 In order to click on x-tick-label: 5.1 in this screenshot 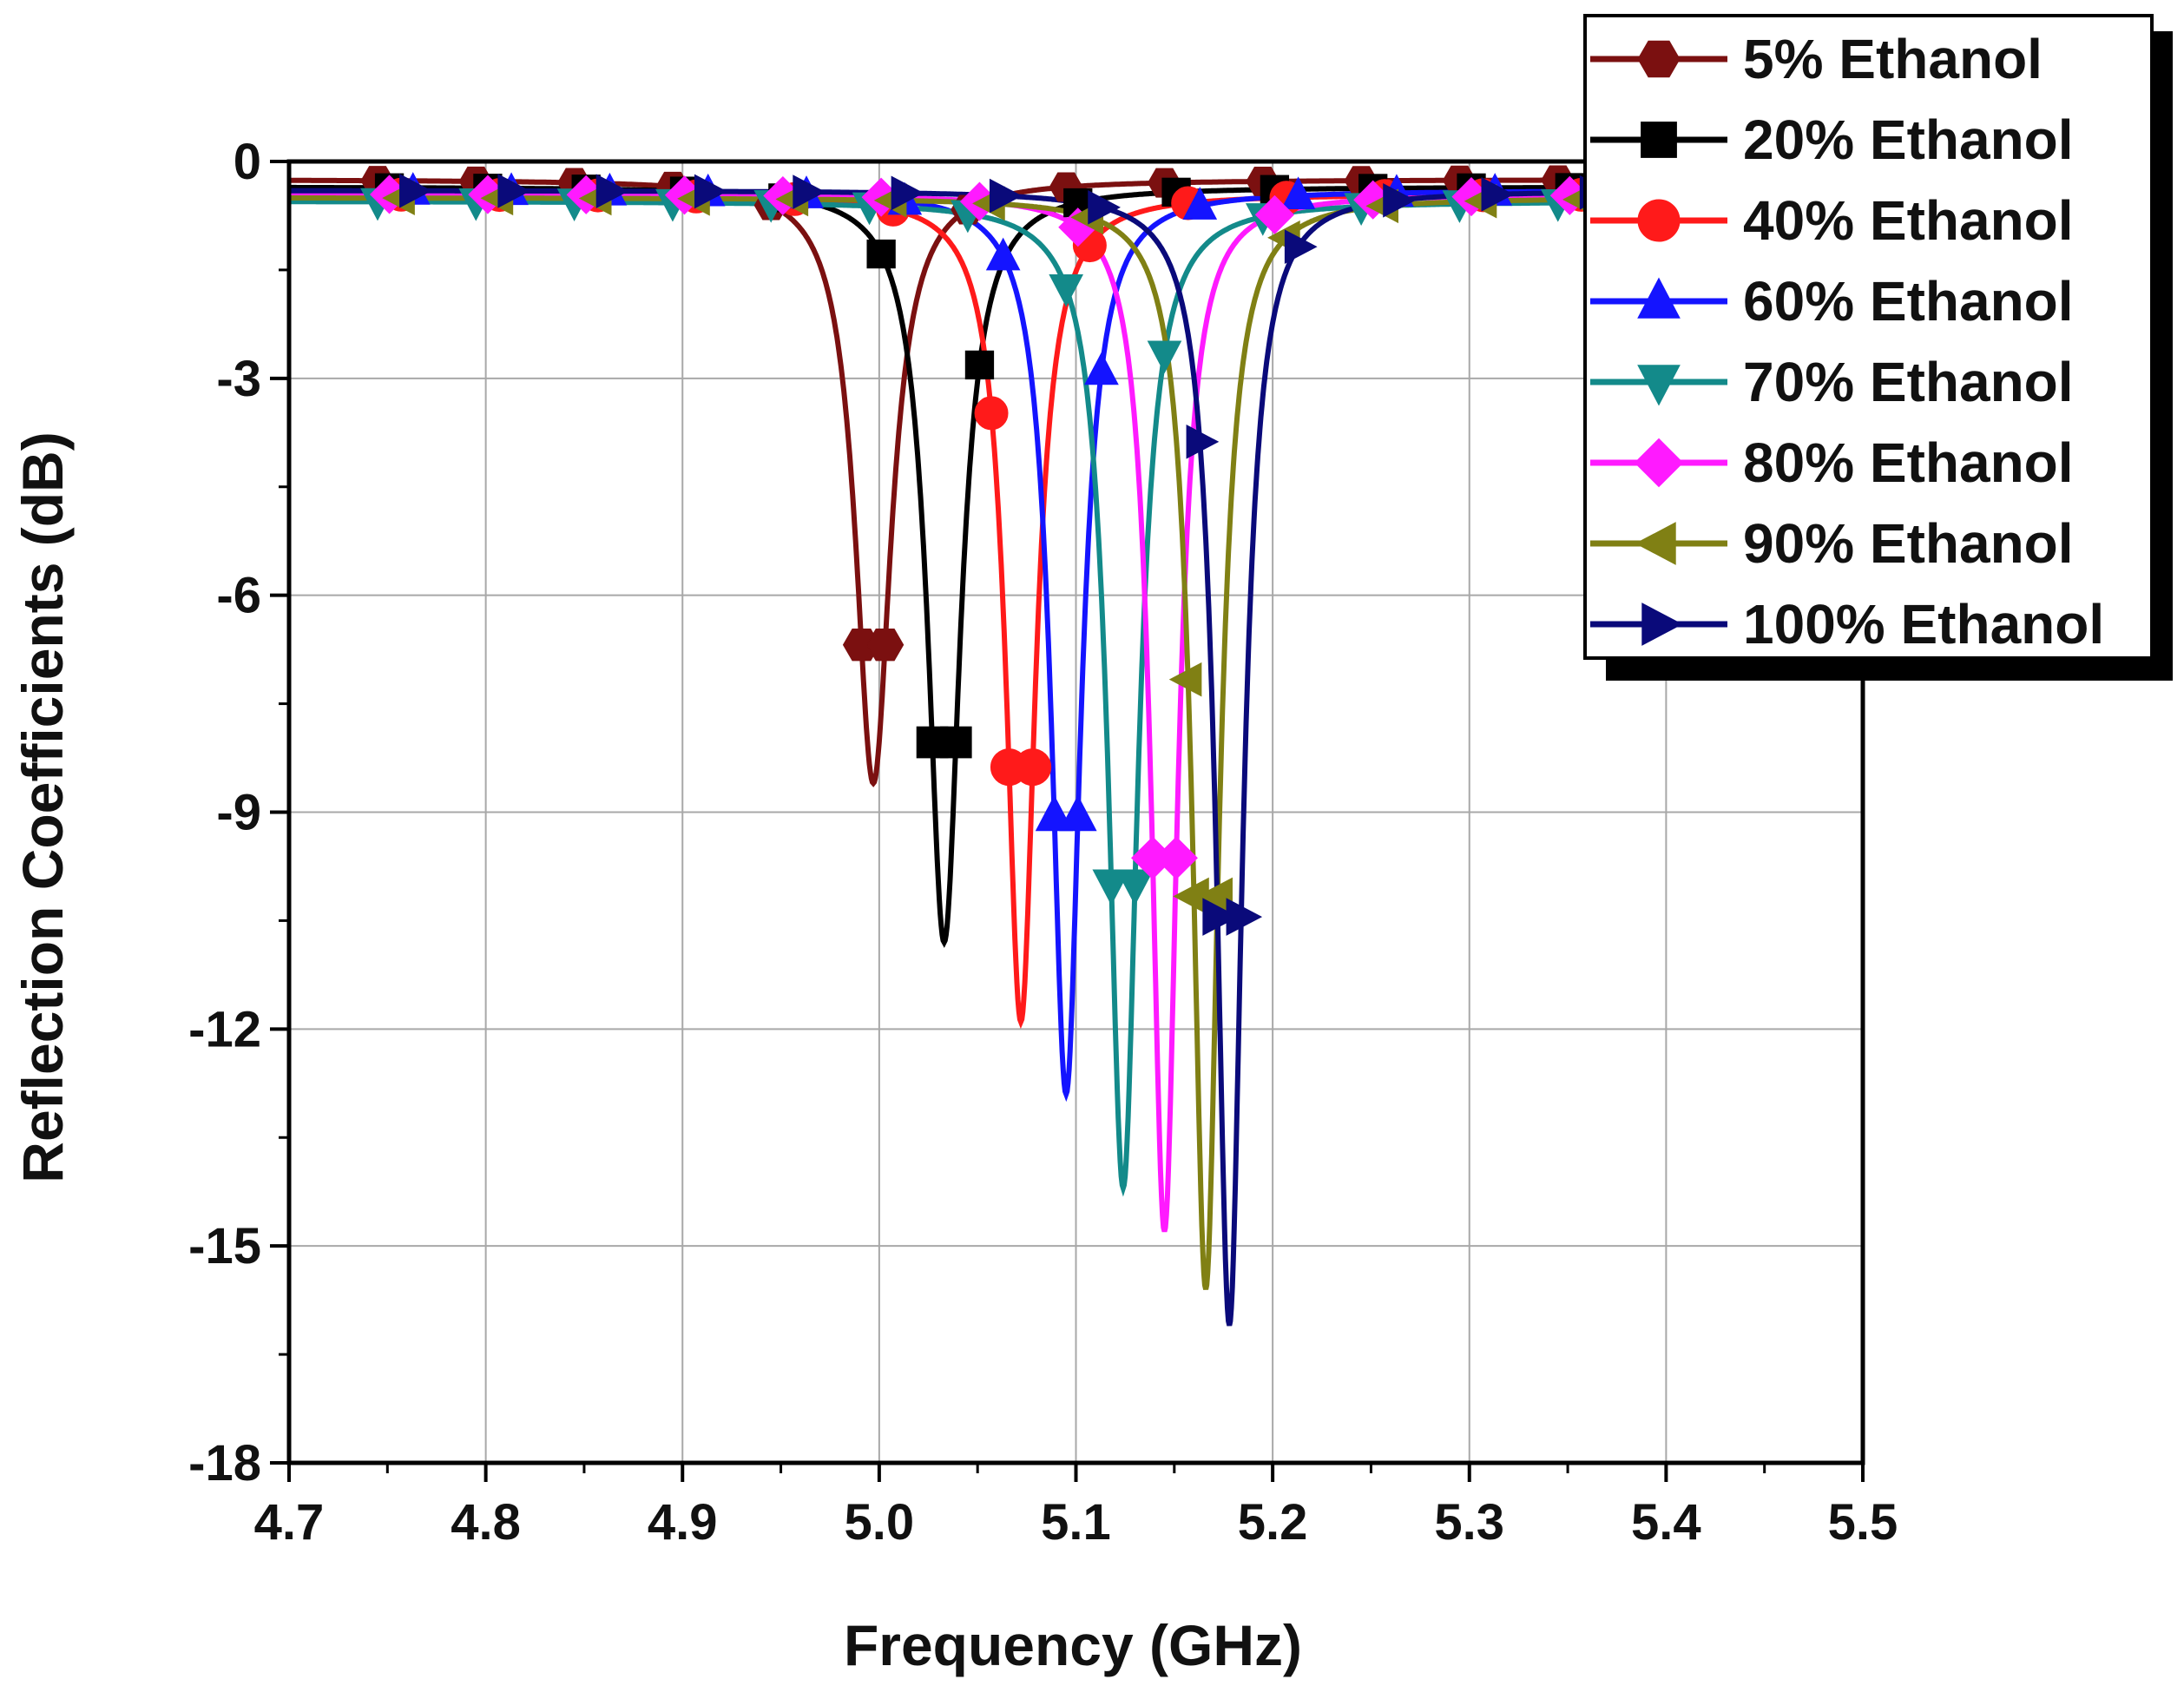, I will do `click(1076, 1523)`.